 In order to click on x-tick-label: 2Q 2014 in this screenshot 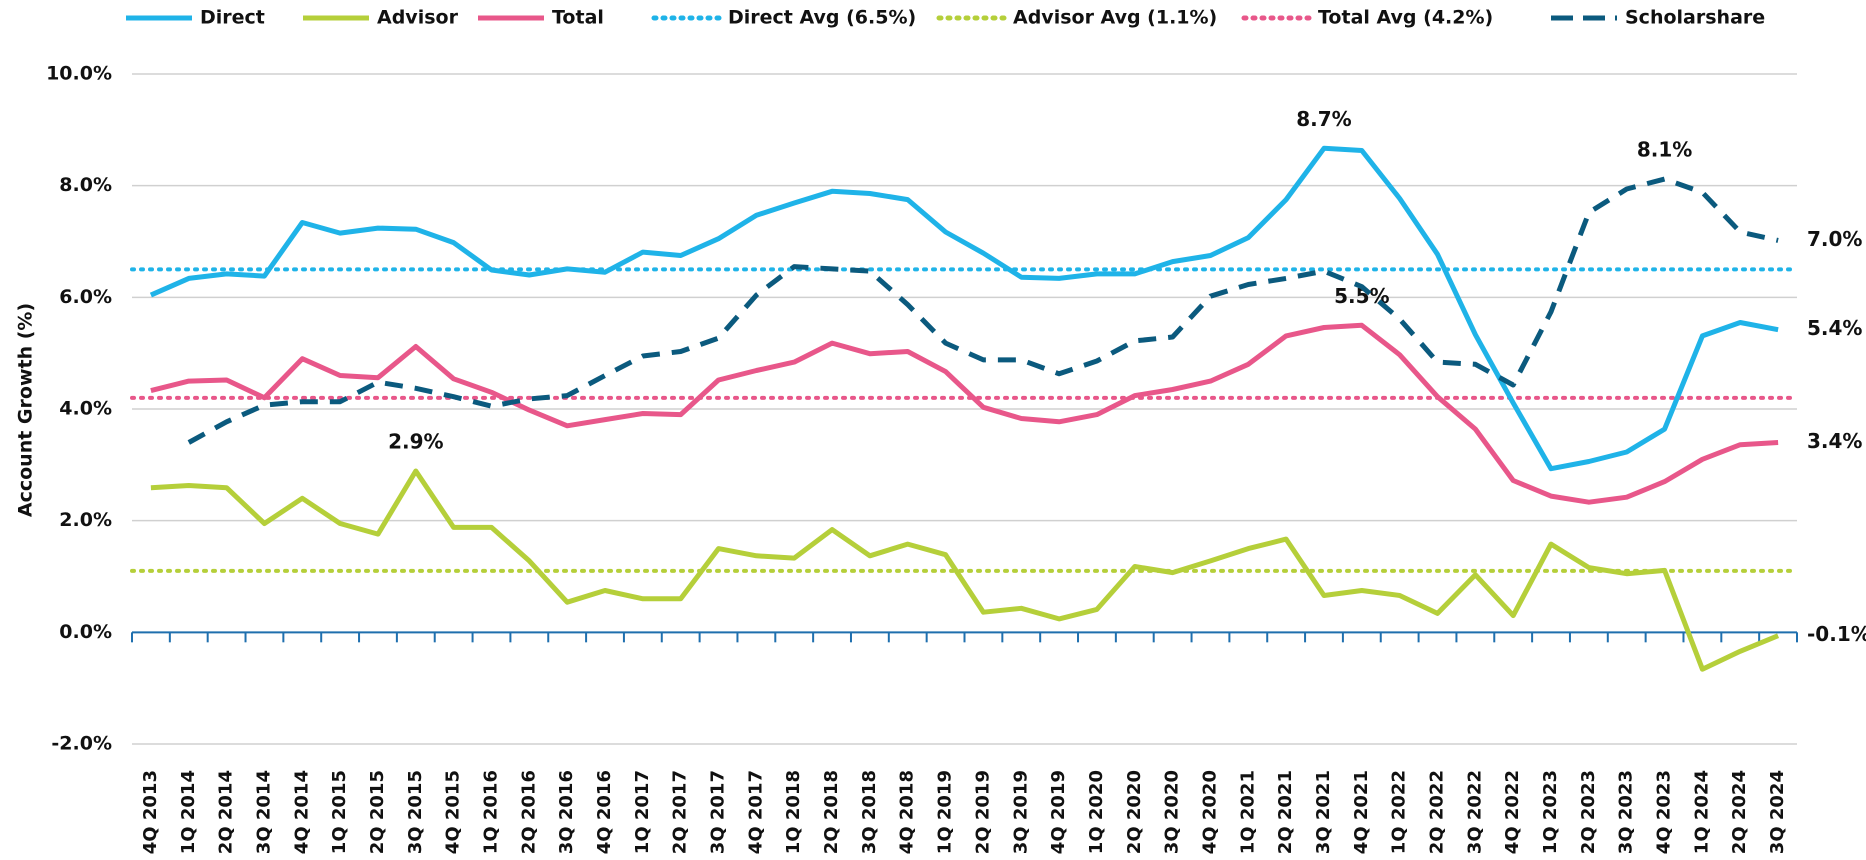, I will do `click(226, 812)`.